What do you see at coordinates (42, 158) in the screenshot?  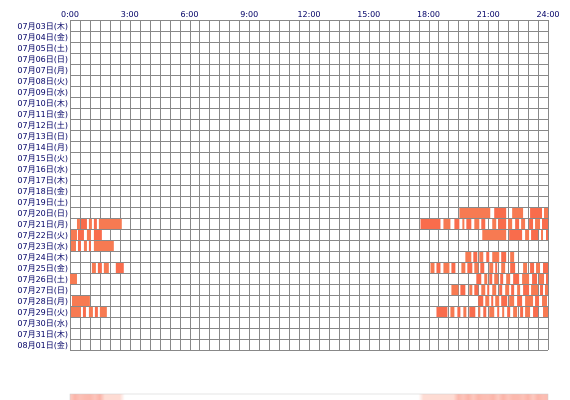 I see `day-label: 07月15日(火)` at bounding box center [42, 158].